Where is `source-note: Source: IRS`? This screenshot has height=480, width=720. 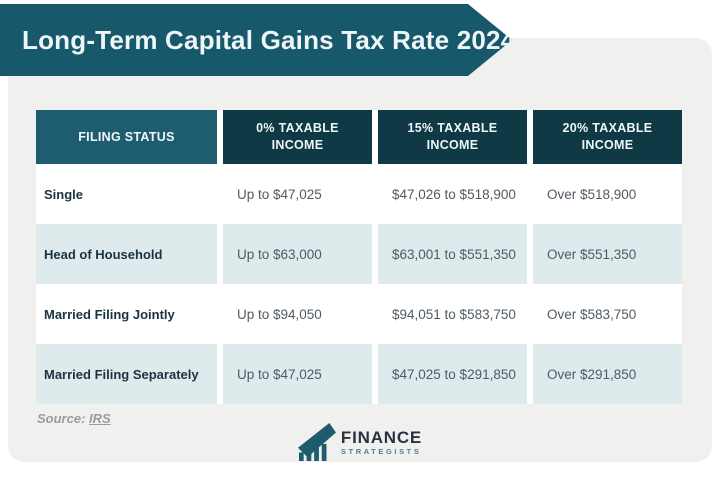 source-note: Source: IRS is located at coordinates (74, 418).